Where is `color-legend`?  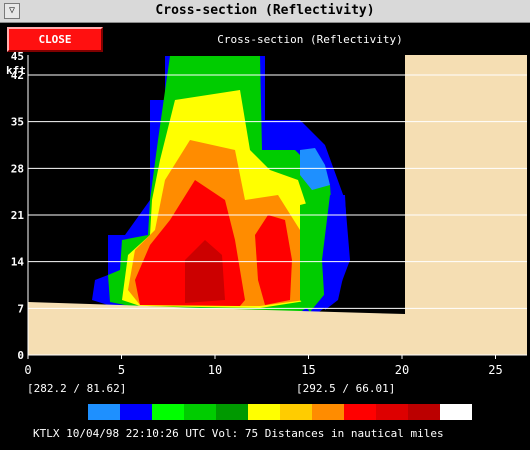 color-legend is located at coordinates (280, 412).